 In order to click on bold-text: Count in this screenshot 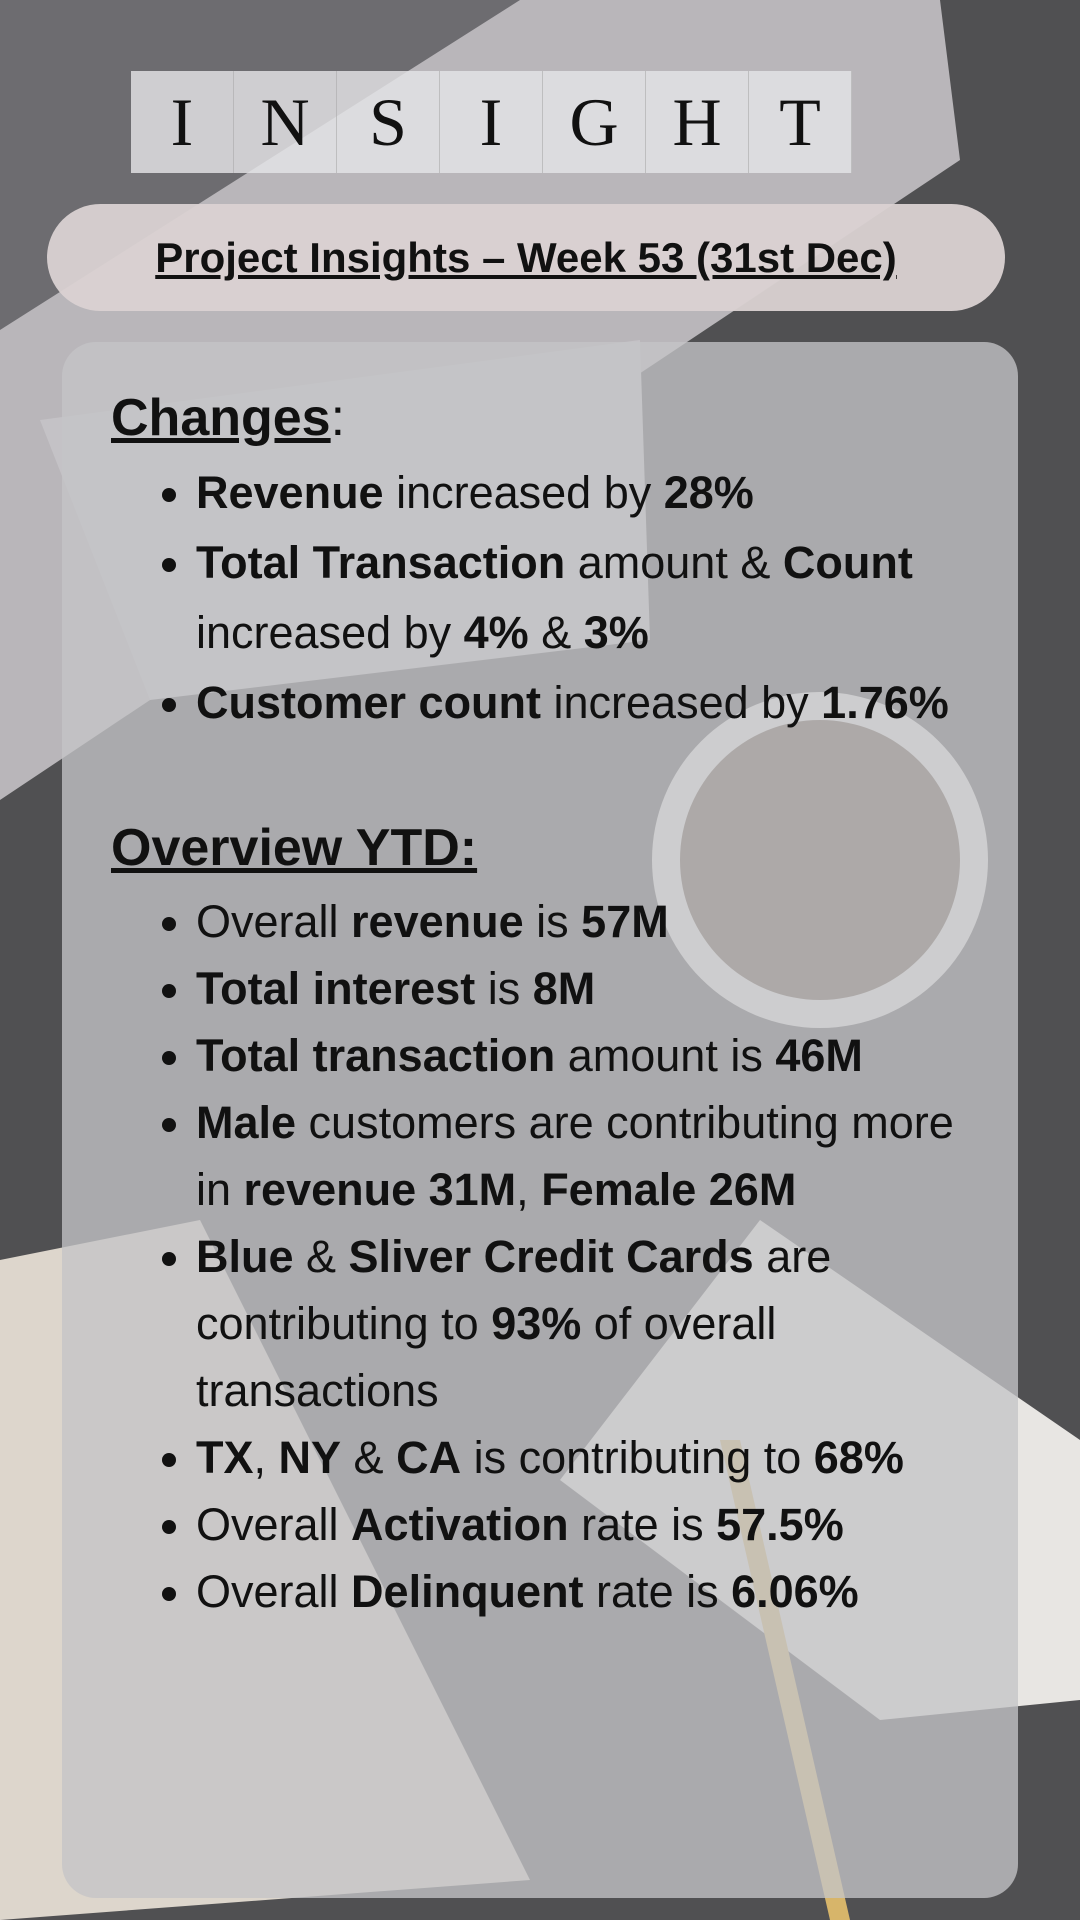, I will do `click(847, 562)`.